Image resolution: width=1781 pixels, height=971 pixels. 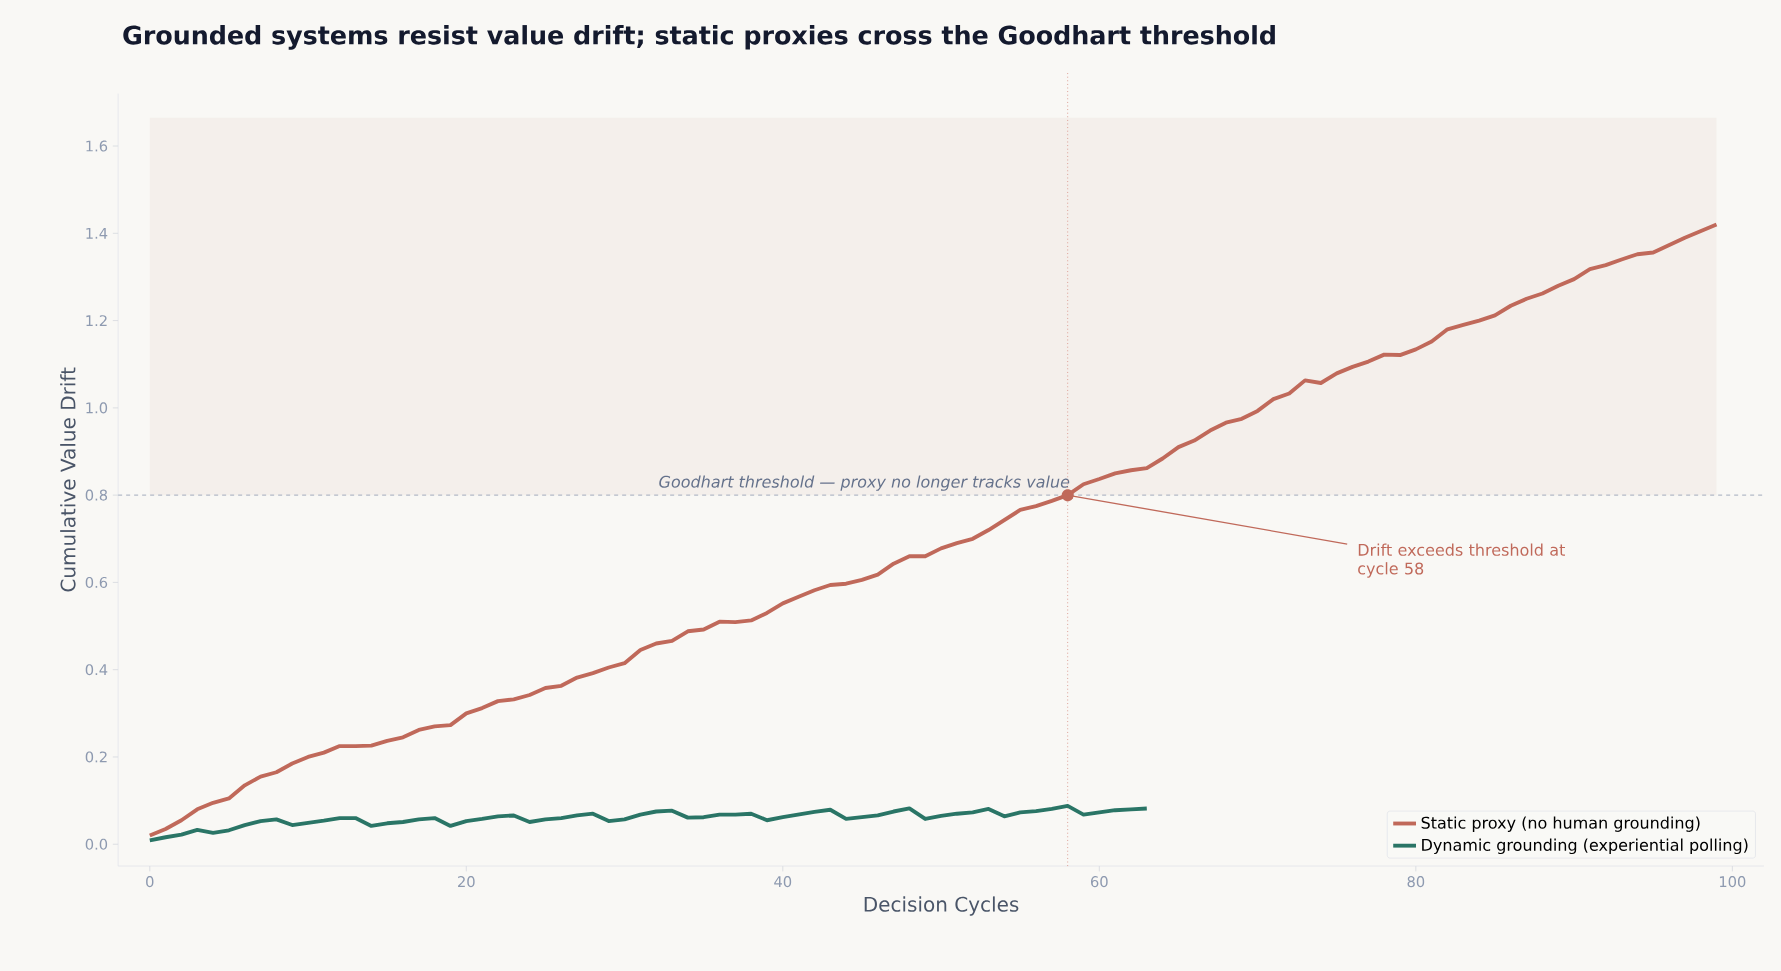 I want to click on x-tick-label: 40, so click(x=783, y=882).